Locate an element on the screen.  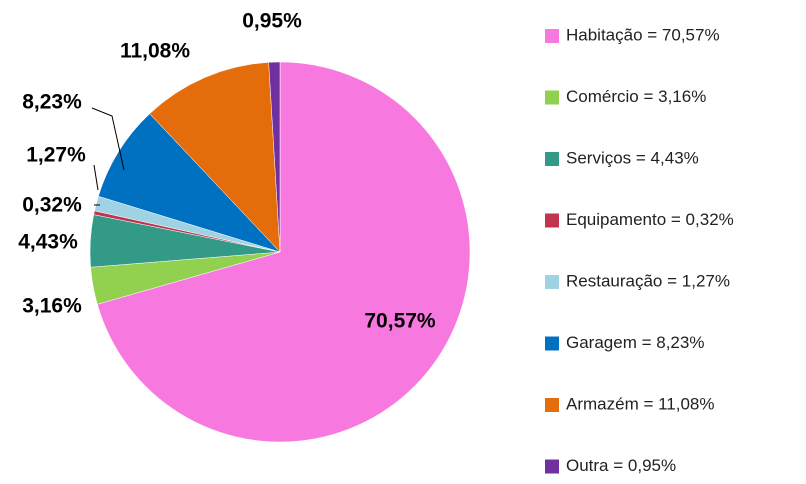
legend-label: Garagem = 8,23% is located at coordinates (635, 342).